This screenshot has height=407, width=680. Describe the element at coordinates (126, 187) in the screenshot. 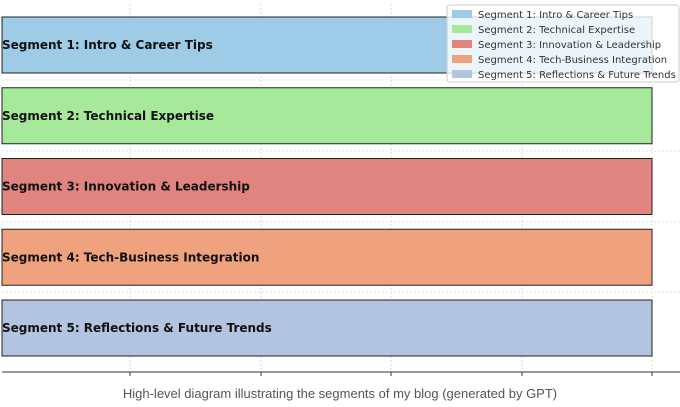

I see `bar-label-segment-3: Segment 3: Innovation & Leadership` at that location.